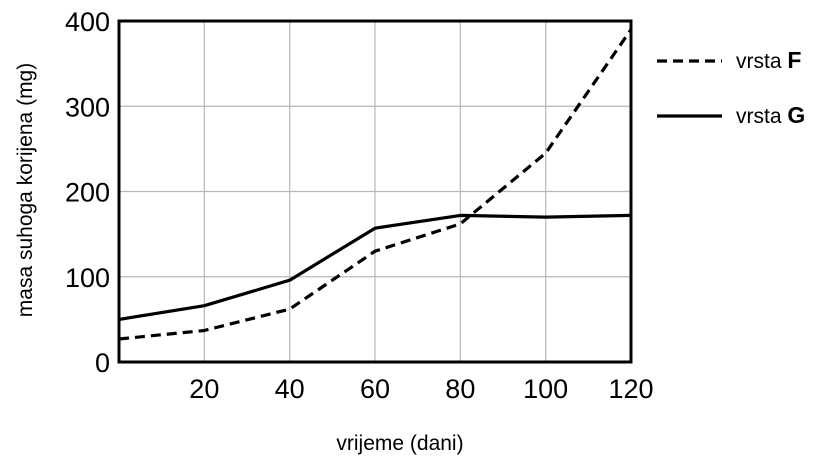 The height and width of the screenshot is (465, 832). I want to click on y-tick-label: 200, so click(87, 193).